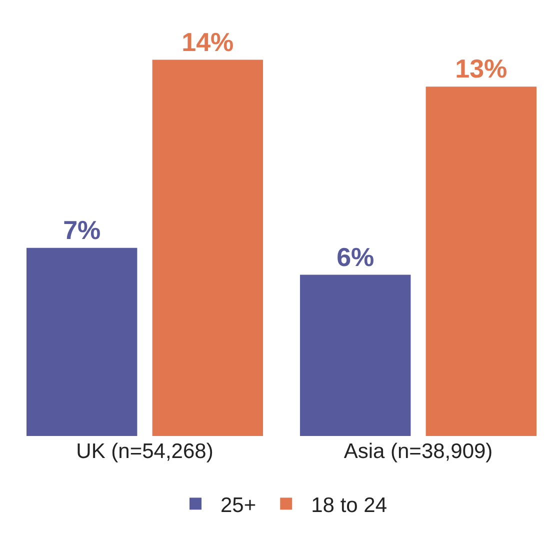  What do you see at coordinates (355, 257) in the screenshot?
I see `data-label: 6%` at bounding box center [355, 257].